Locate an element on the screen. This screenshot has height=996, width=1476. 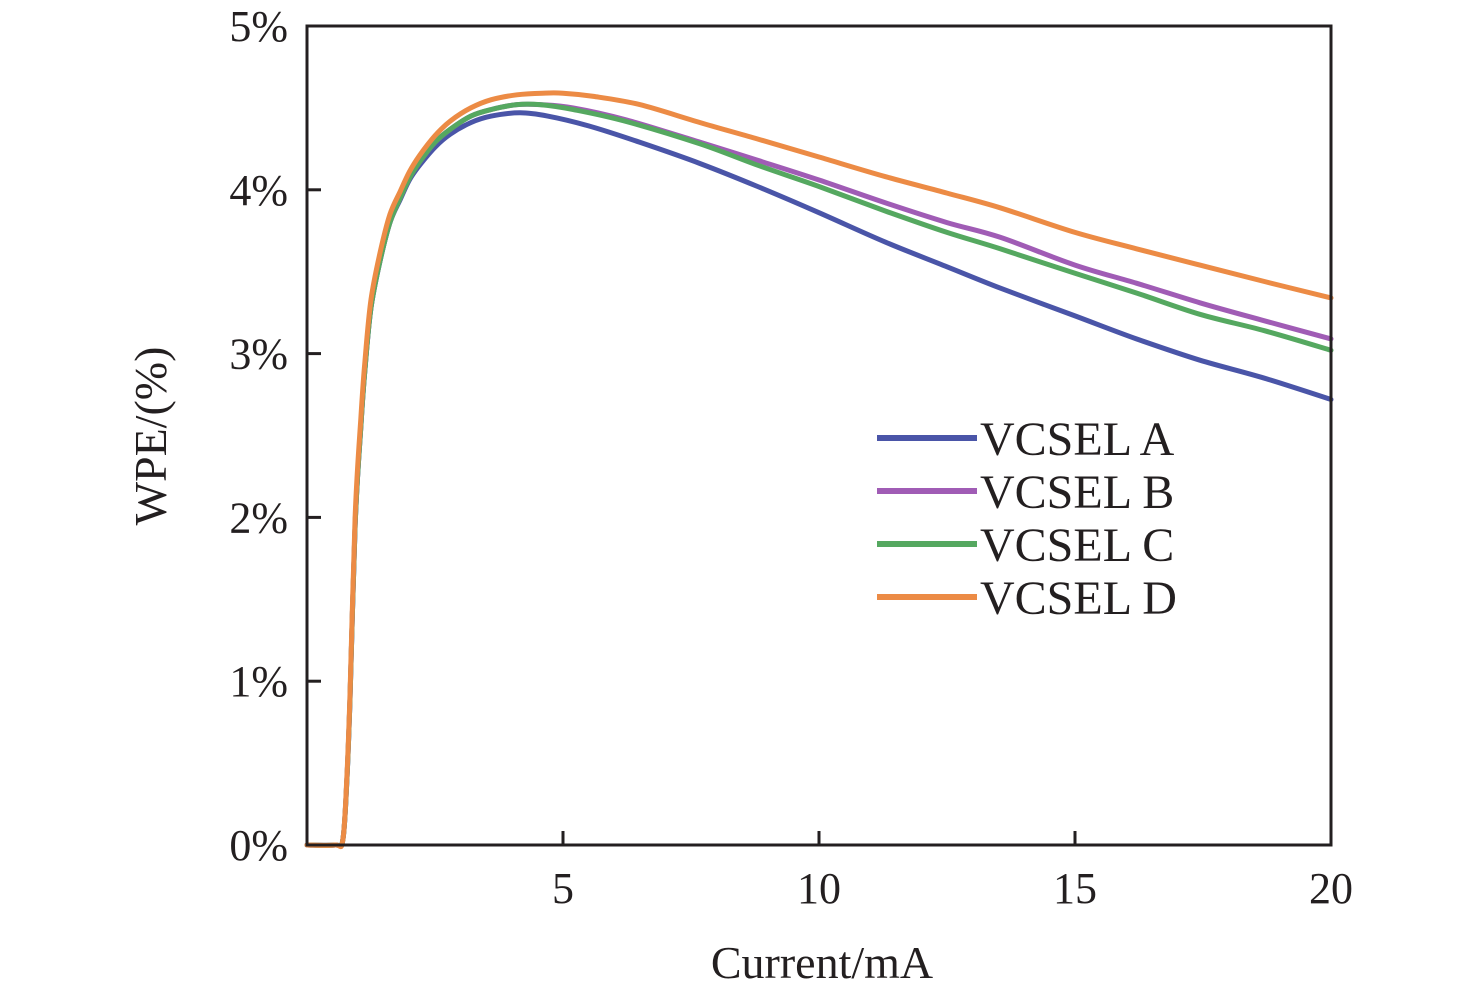
x-tick-label: 15 is located at coordinates (1075, 888).